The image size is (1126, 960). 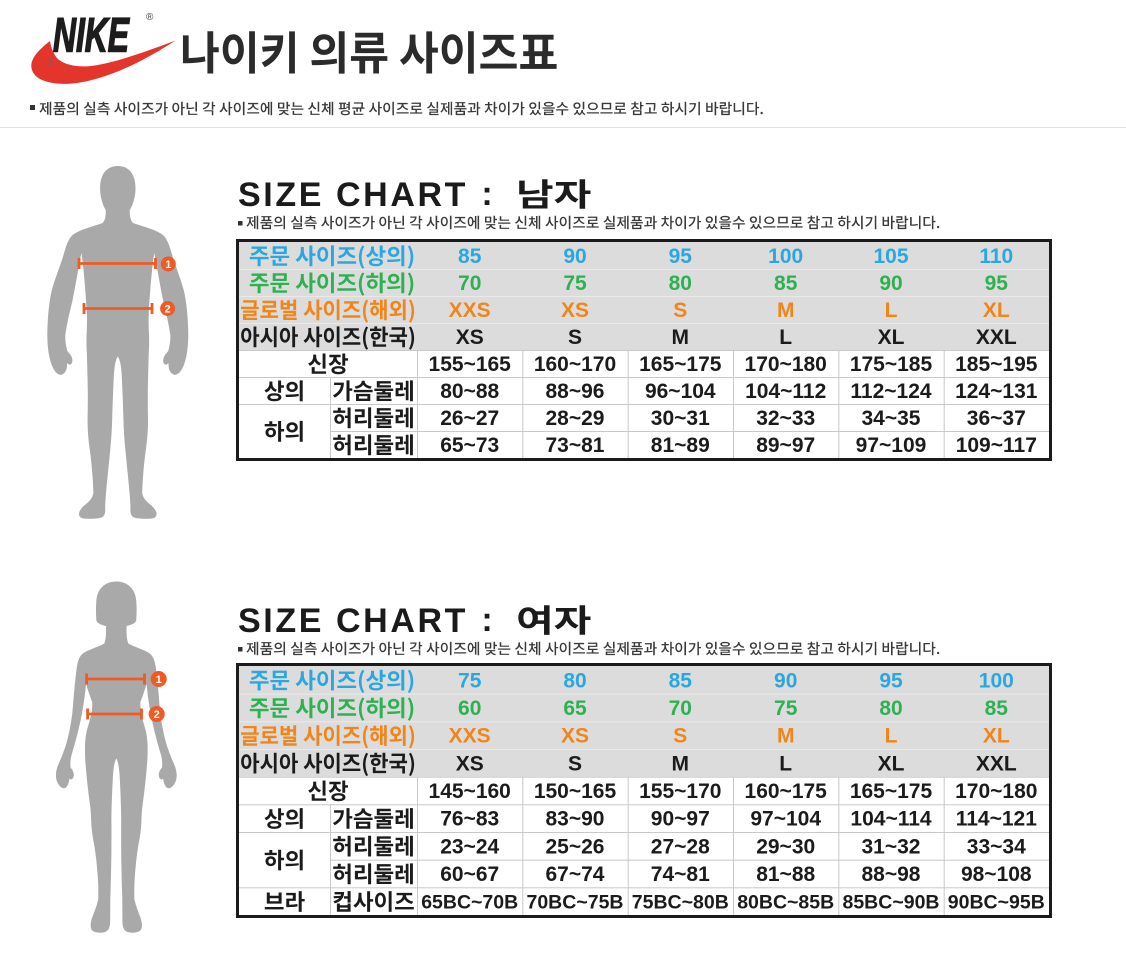 What do you see at coordinates (996, 391) in the screenshot?
I see `svg-text: 124~131` at bounding box center [996, 391].